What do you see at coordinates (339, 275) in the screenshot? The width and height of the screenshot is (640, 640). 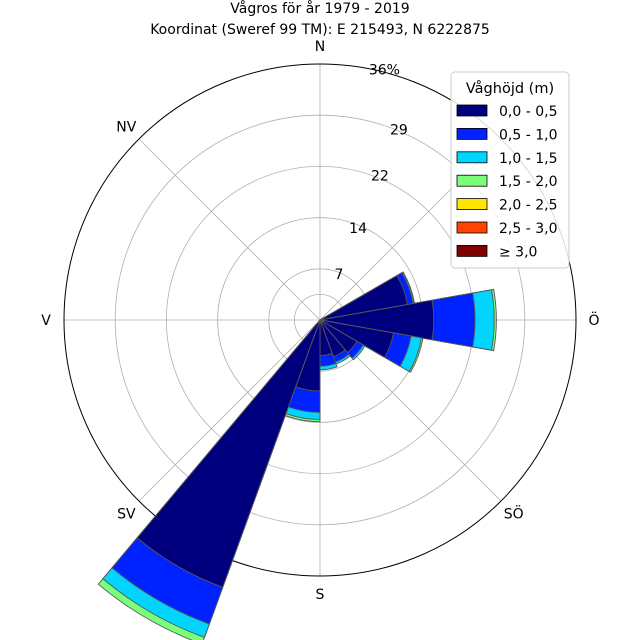 I see `ring-tick-label: 7` at bounding box center [339, 275].